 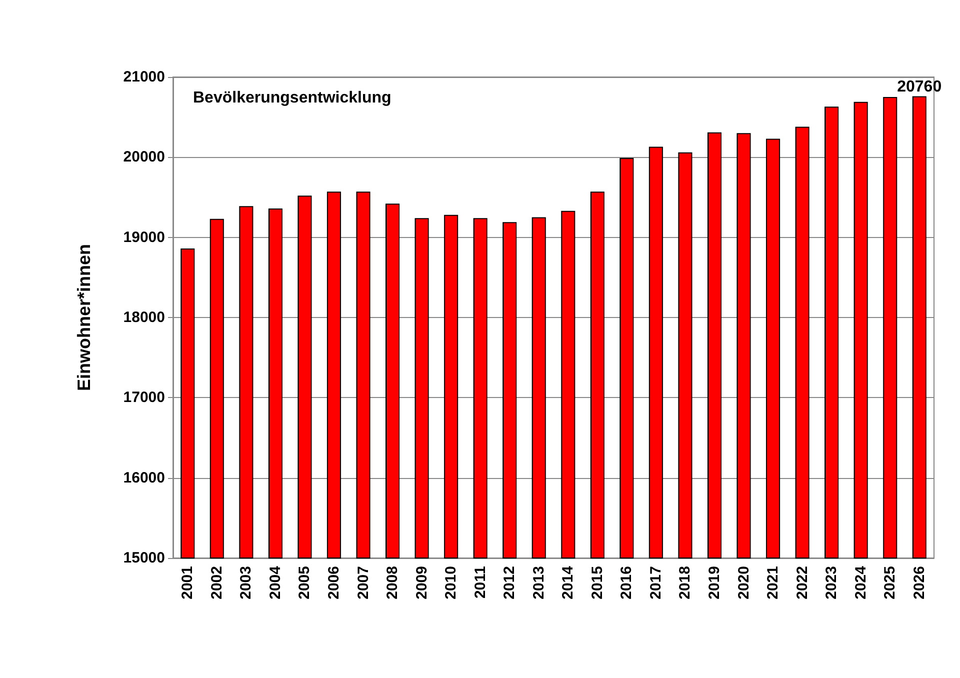 I want to click on y-tick-label: 19000, so click(x=144, y=237).